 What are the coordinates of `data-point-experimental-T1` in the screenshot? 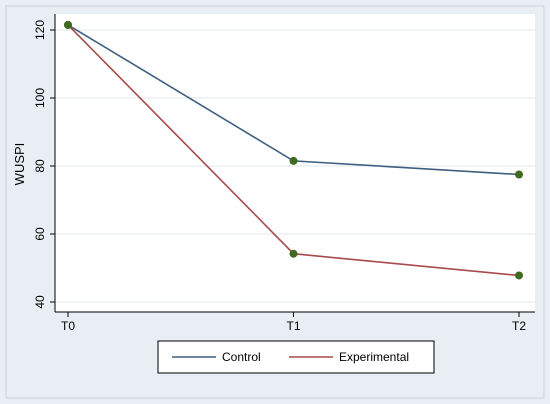 It's located at (293, 253).